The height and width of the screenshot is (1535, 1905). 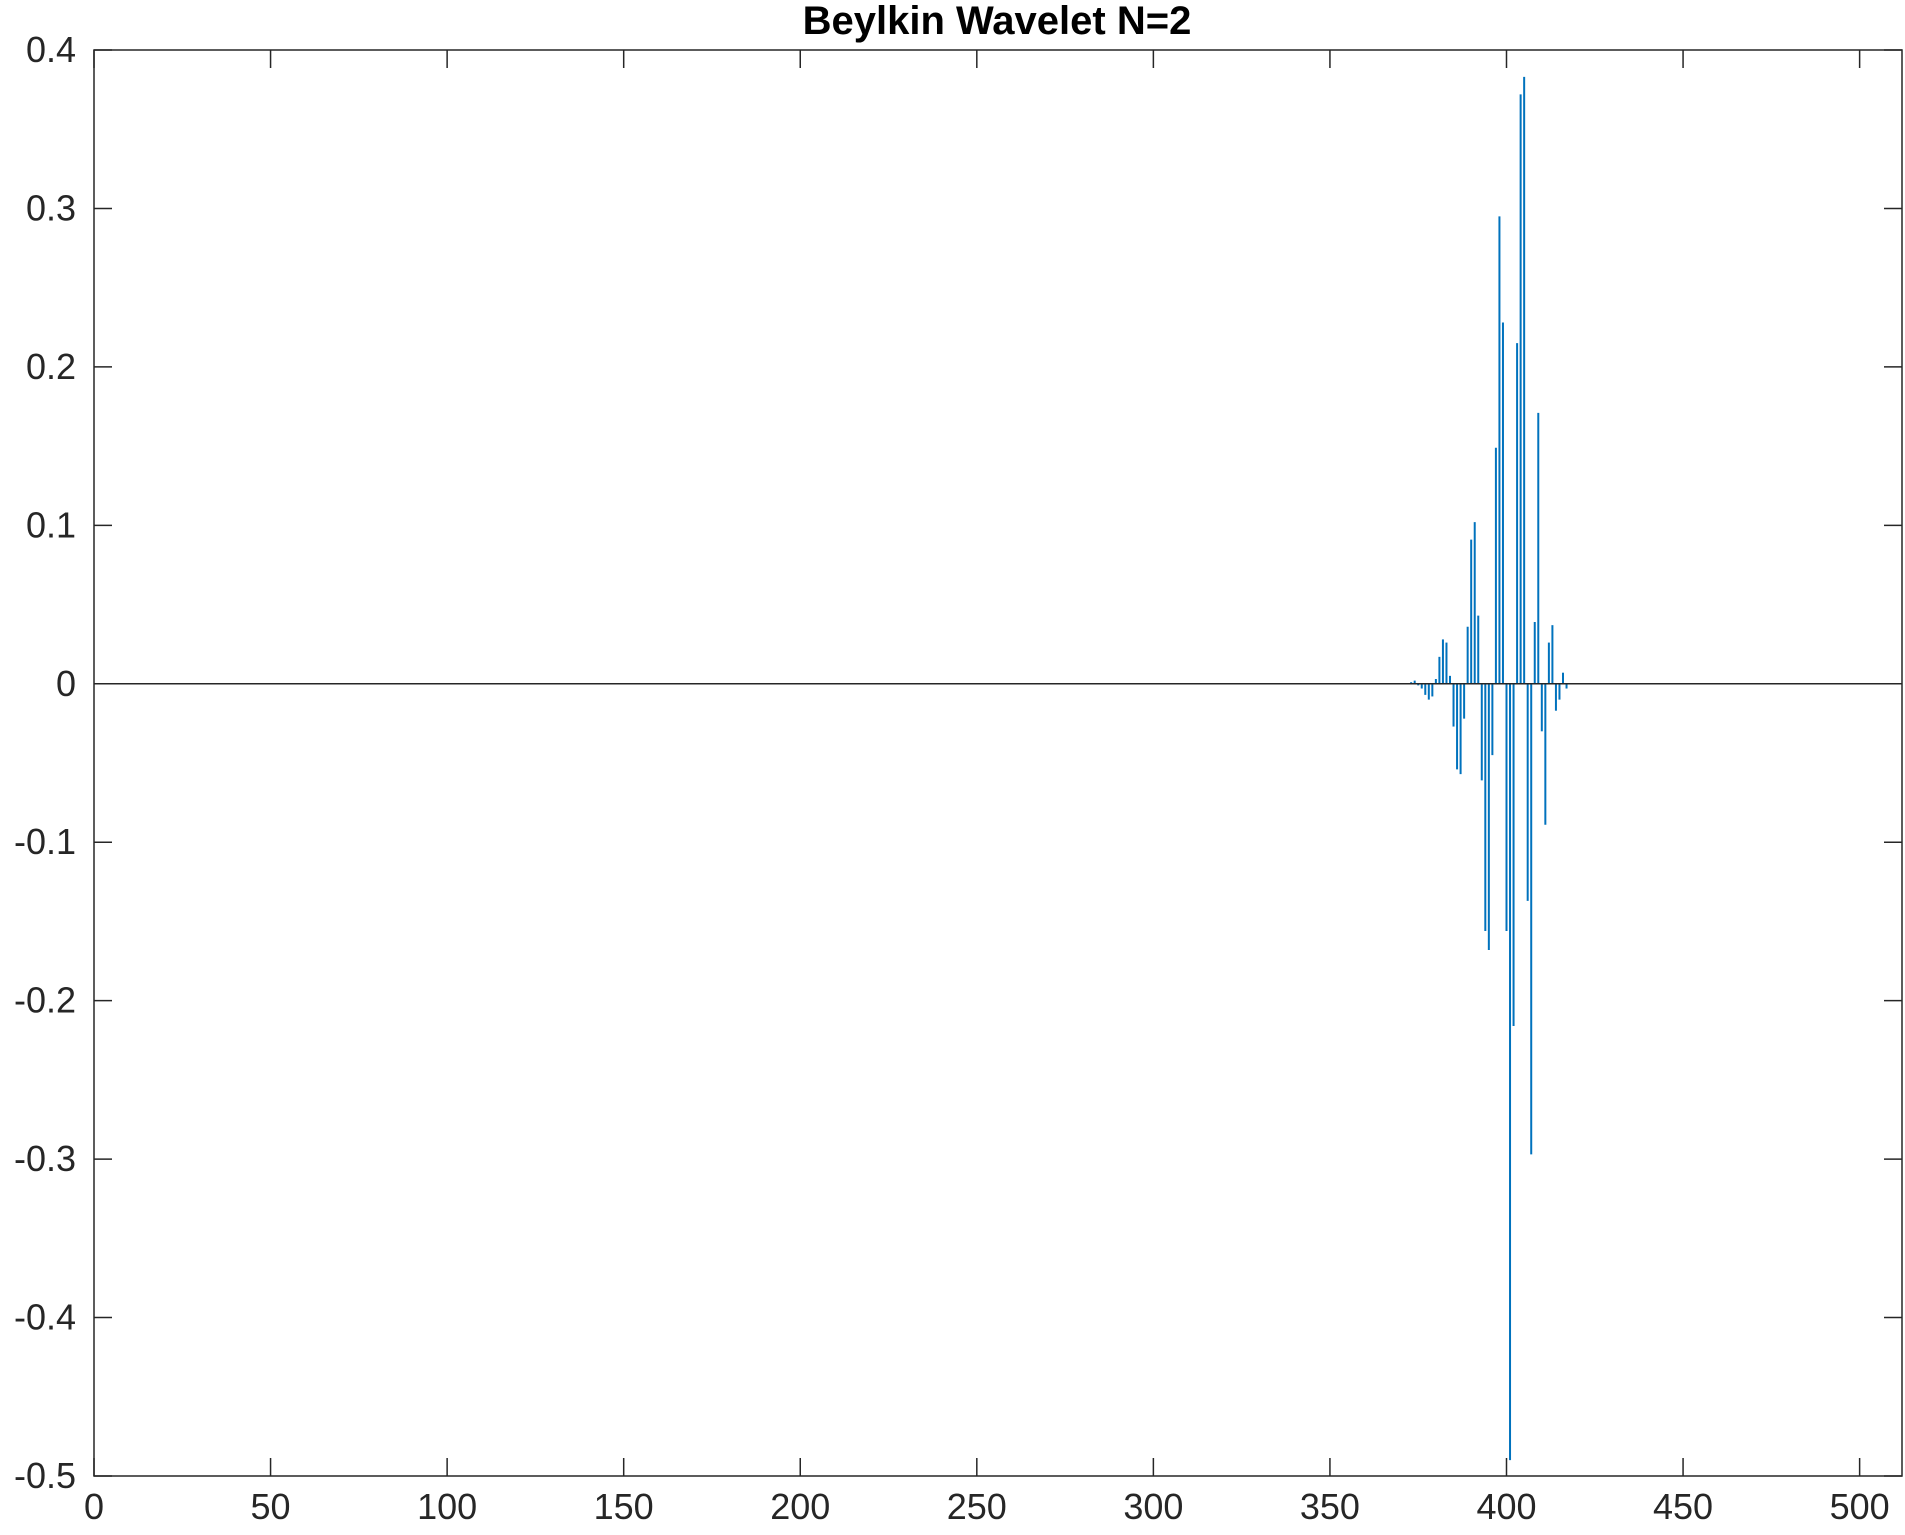 What do you see at coordinates (51, 207) in the screenshot?
I see `y-tick-label: 0.3` at bounding box center [51, 207].